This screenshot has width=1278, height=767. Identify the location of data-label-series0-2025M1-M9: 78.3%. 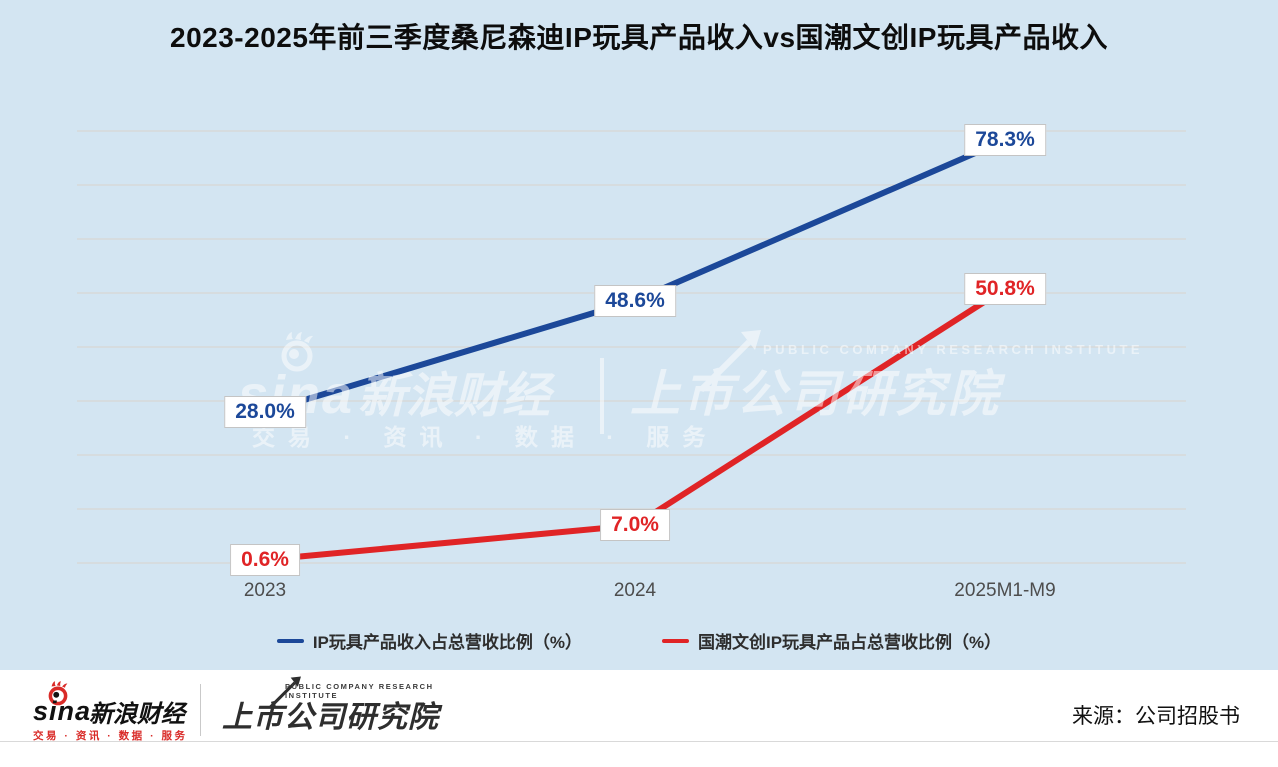
(1005, 140).